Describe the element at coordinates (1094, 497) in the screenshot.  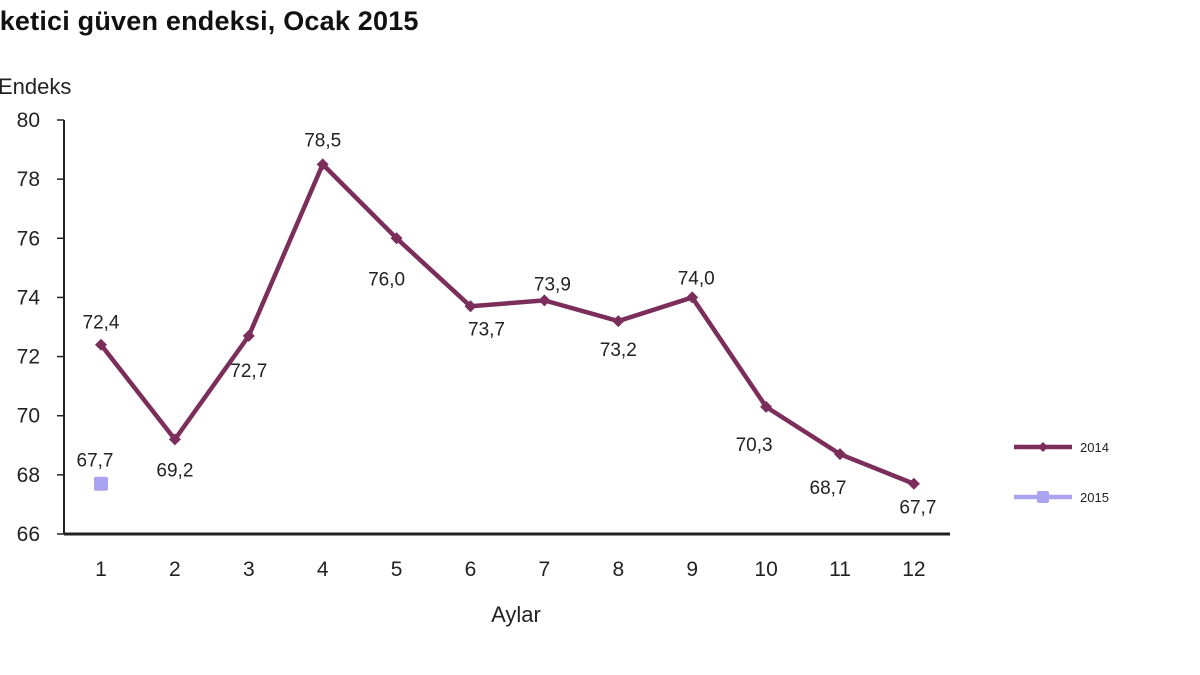
I see `legend-label: 2015` at that location.